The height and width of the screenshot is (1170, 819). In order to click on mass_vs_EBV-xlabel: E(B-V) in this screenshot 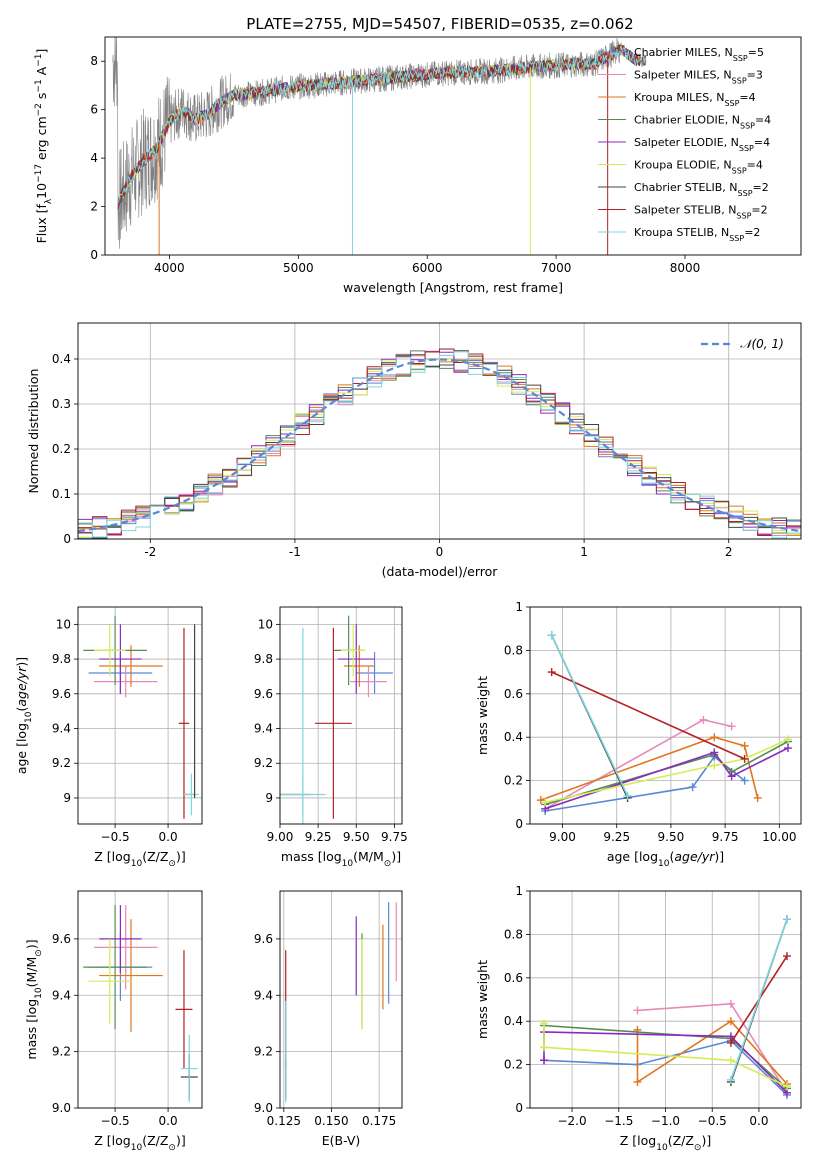, I will do `click(341, 1140)`.